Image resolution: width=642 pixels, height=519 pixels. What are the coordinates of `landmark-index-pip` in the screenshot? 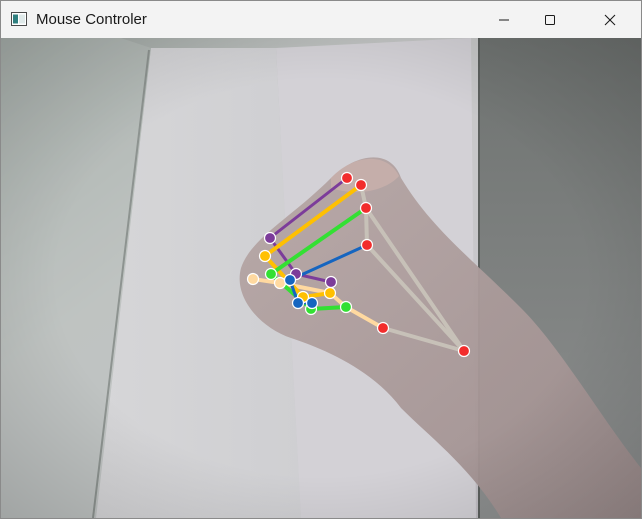 It's located at (270, 238).